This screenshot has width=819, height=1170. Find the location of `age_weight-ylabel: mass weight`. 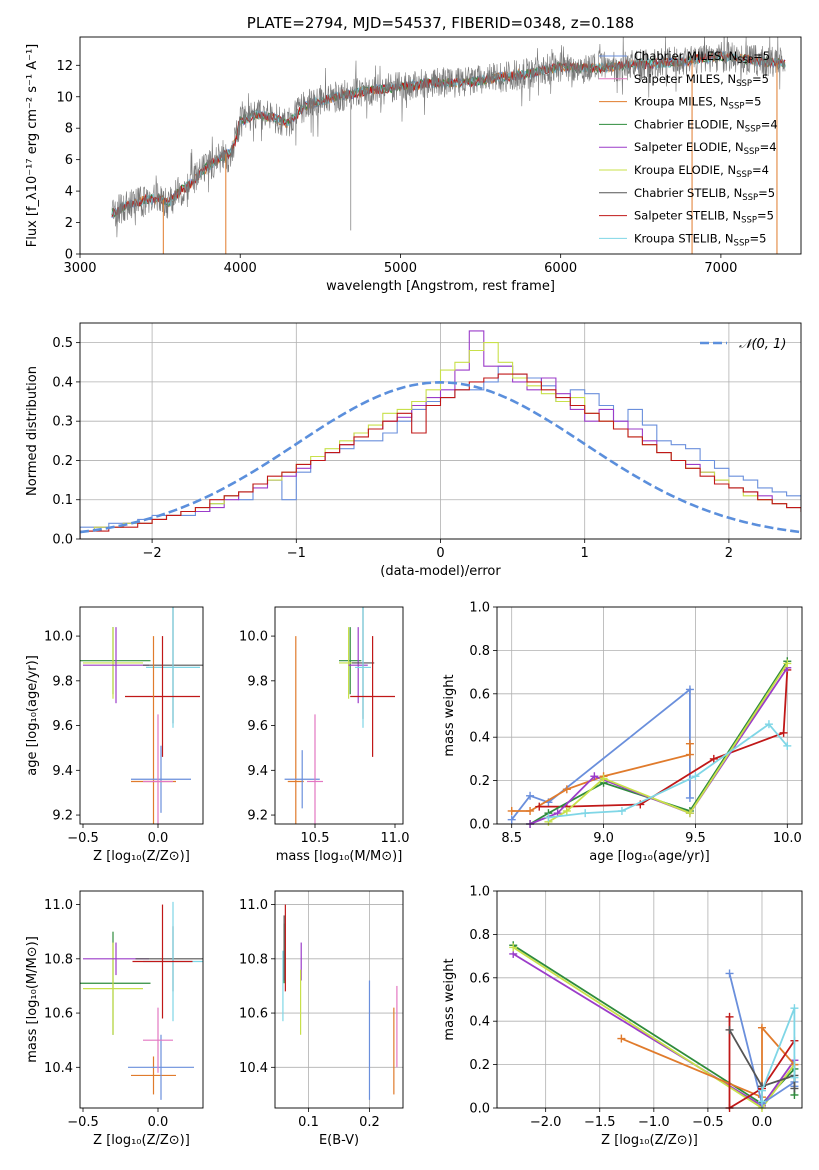

age_weight-ylabel: mass weight is located at coordinates (449, 715).